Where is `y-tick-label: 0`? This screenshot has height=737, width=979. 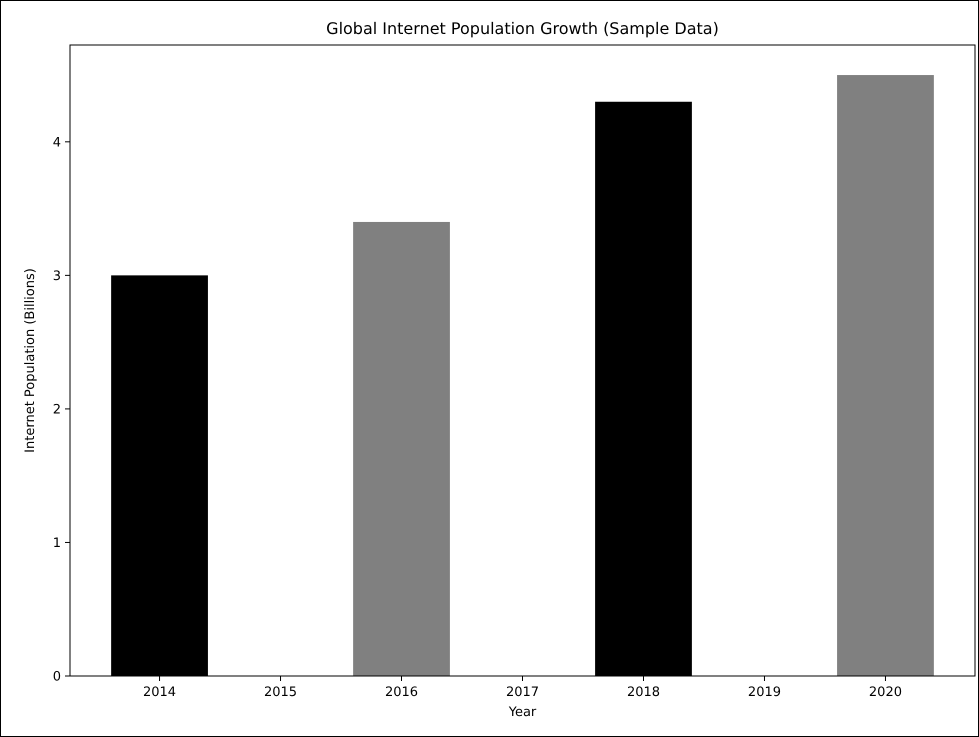
y-tick-label: 0 is located at coordinates (56, 677).